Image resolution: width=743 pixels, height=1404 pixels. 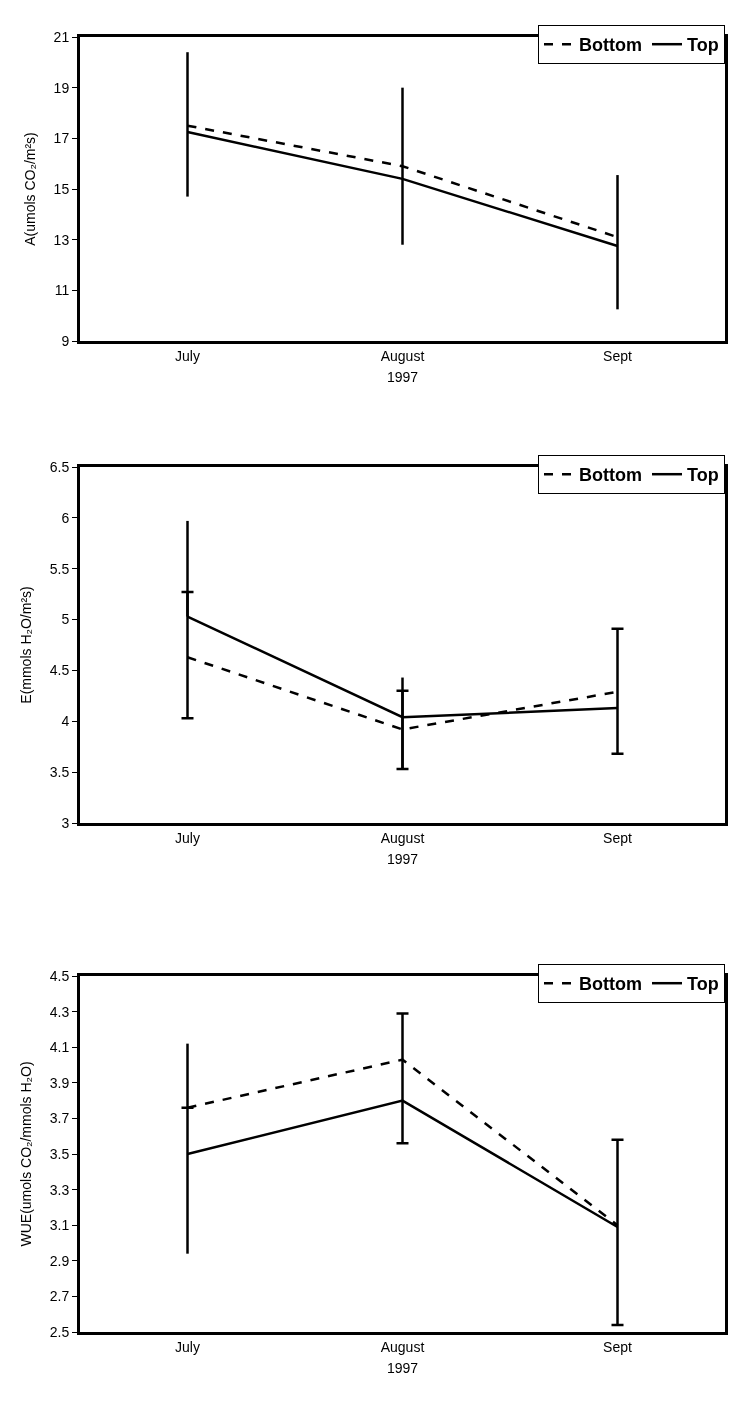 What do you see at coordinates (61, 87) in the screenshot?
I see `y-tick-label: 19` at bounding box center [61, 87].